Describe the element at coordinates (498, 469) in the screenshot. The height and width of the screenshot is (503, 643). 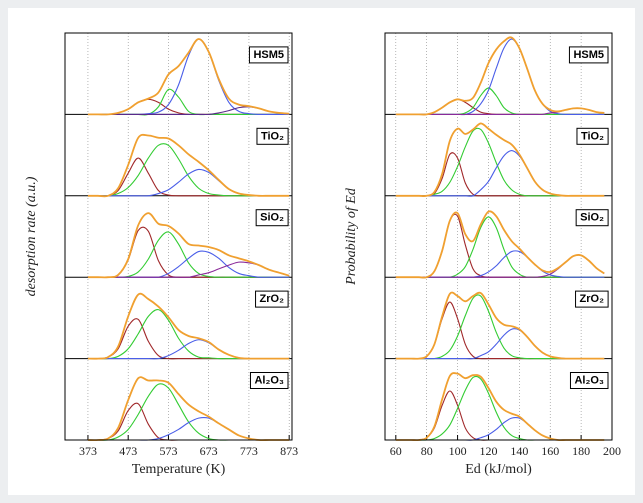
I see `x-axis-title: Ed (kJ/mol)` at that location.